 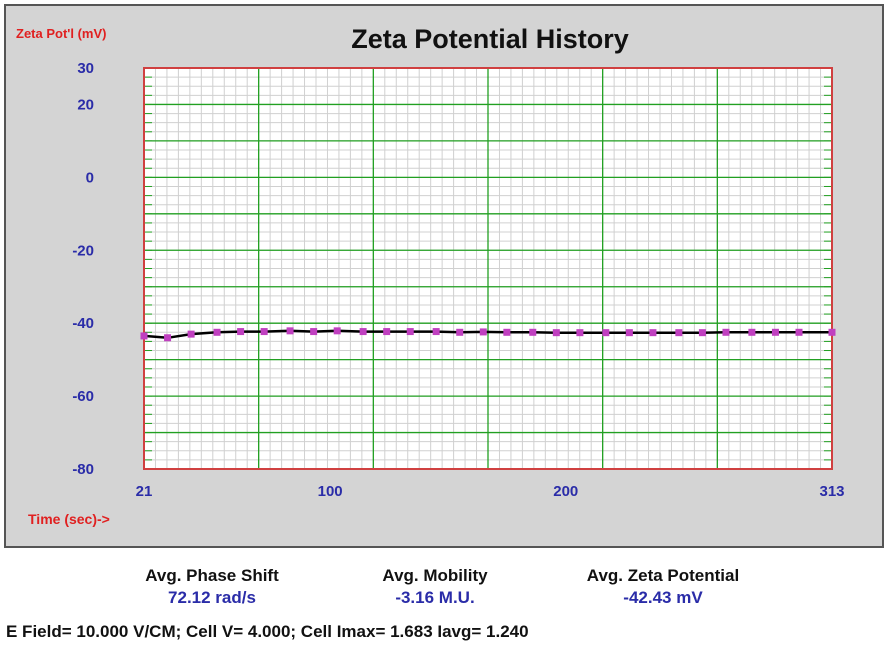 I want to click on avg-phase-shift-label: Avg. Phase Shift, so click(x=212, y=575).